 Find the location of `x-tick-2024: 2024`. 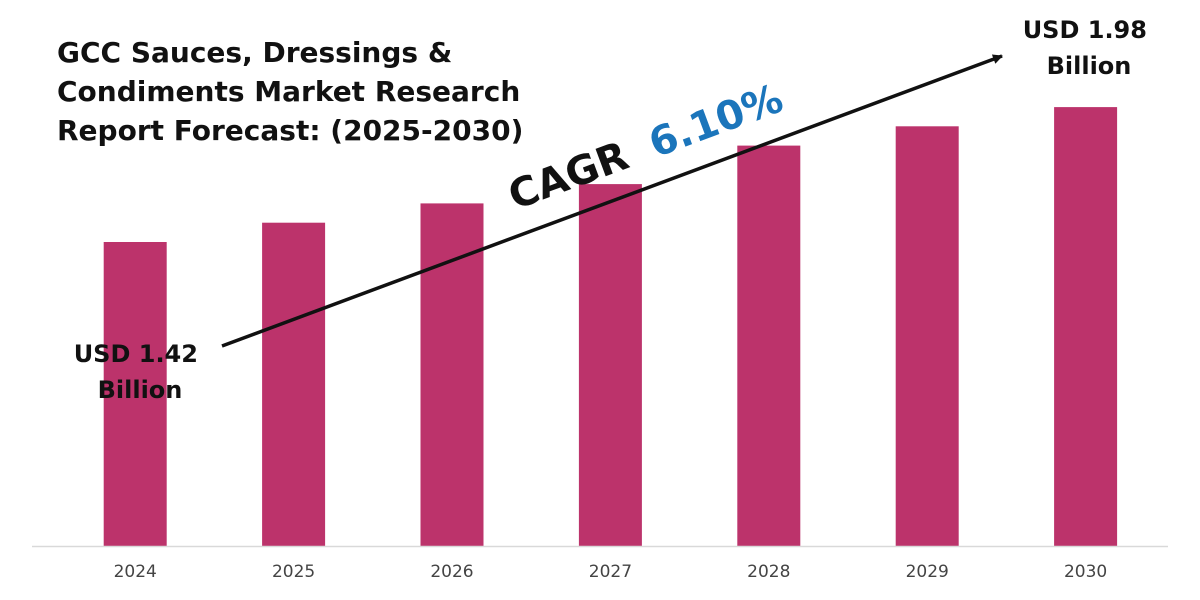

x-tick-2024: 2024 is located at coordinates (135, 572).